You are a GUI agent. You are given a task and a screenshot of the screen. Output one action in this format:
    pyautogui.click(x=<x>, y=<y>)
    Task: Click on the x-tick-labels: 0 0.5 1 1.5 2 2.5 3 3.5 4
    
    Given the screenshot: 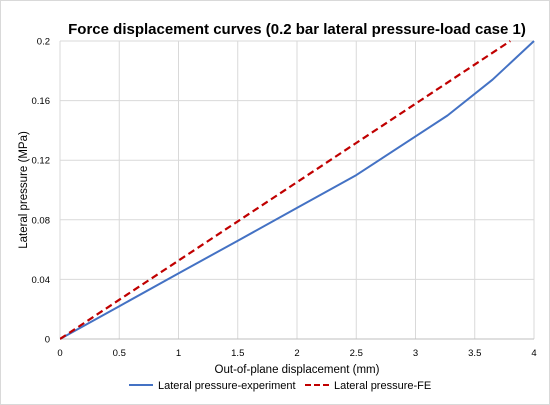 What is the action you would take?
    pyautogui.click(x=296, y=353)
    